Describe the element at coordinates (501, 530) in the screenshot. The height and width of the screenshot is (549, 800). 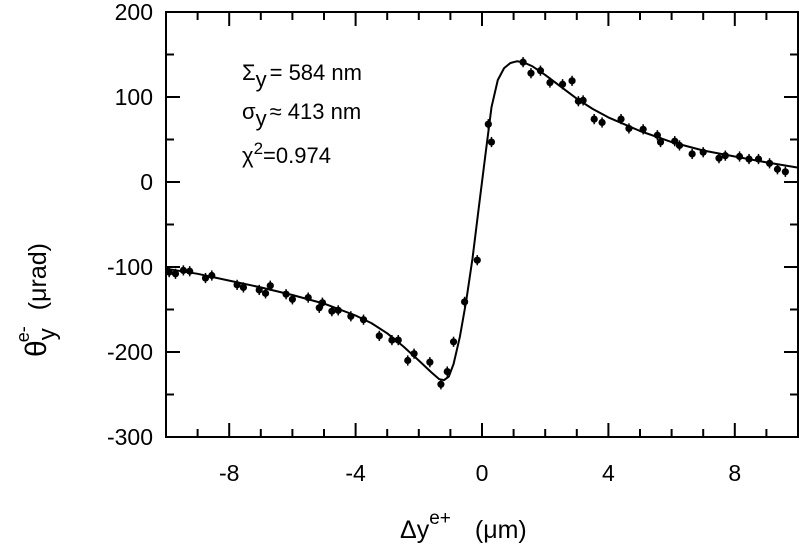
I see `x-axis-unit: (μm)` at that location.